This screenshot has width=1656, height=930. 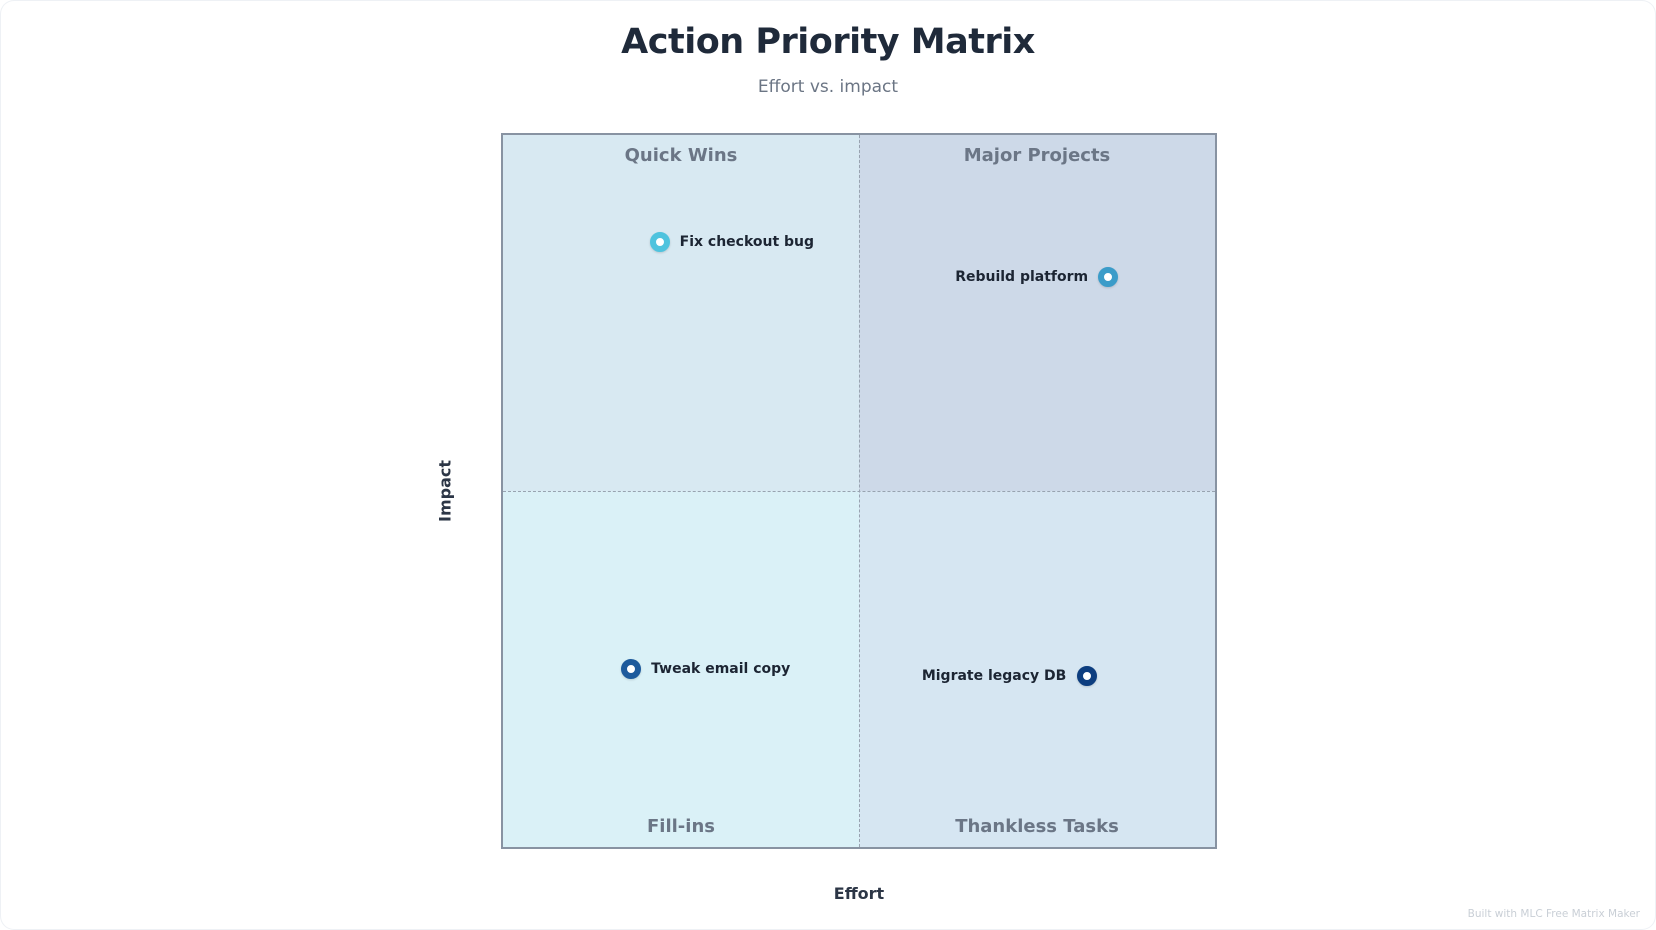 What do you see at coordinates (747, 241) in the screenshot?
I see `item-label: Fix checkout bug` at bounding box center [747, 241].